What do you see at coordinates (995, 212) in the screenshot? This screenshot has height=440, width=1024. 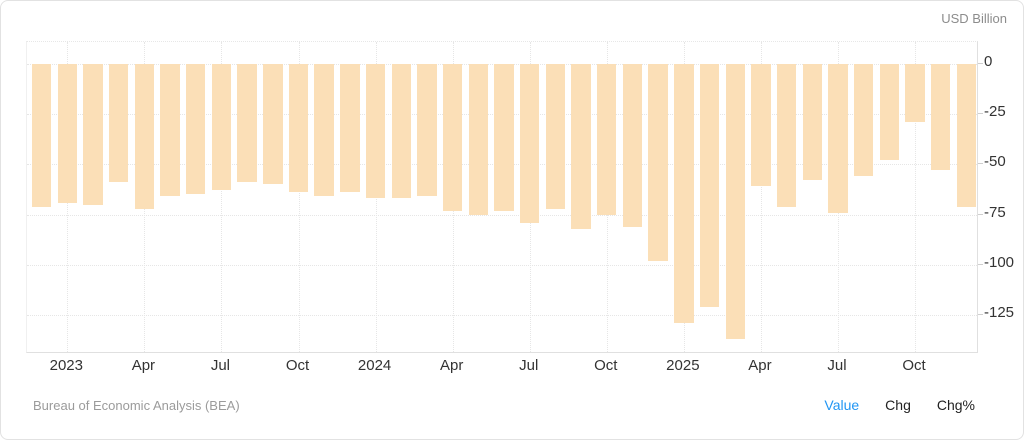 I see `y-tick-label: -75` at bounding box center [995, 212].